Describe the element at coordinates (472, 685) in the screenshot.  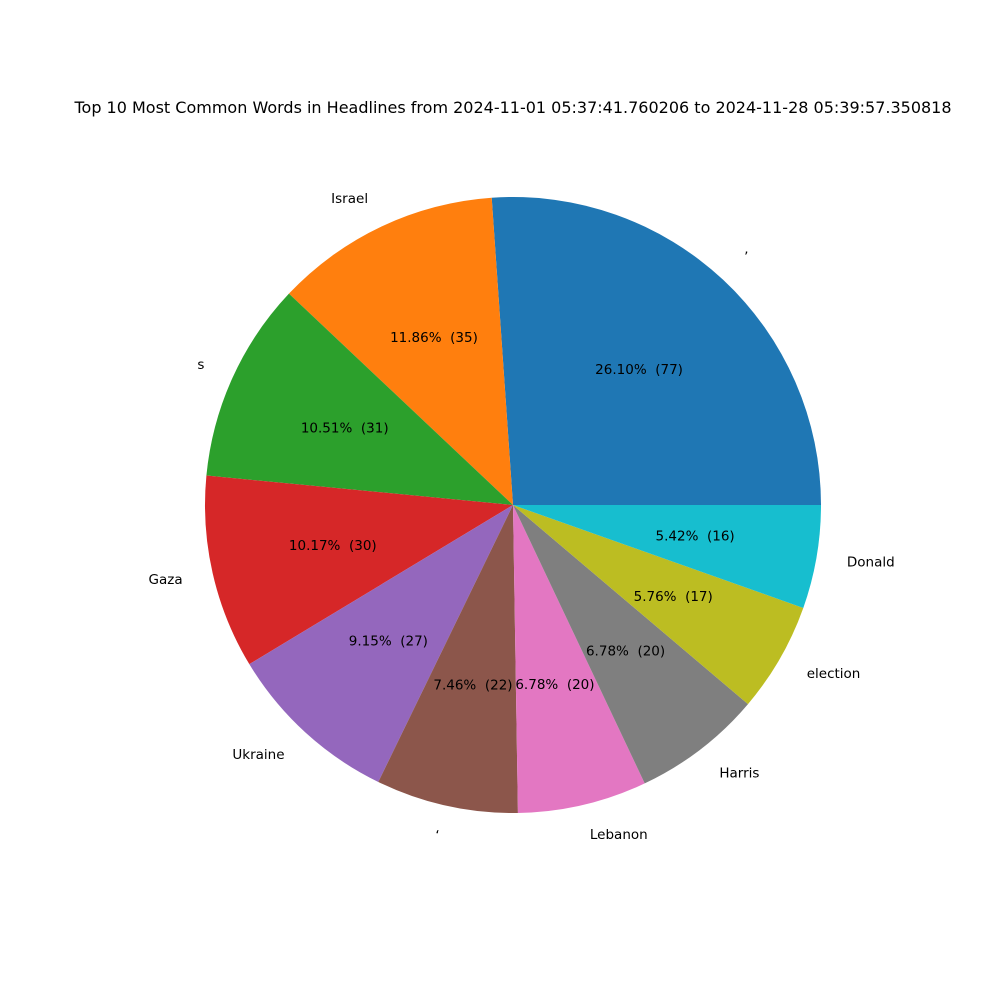
I see `percent-label-5: 7.46% (22)` at that location.